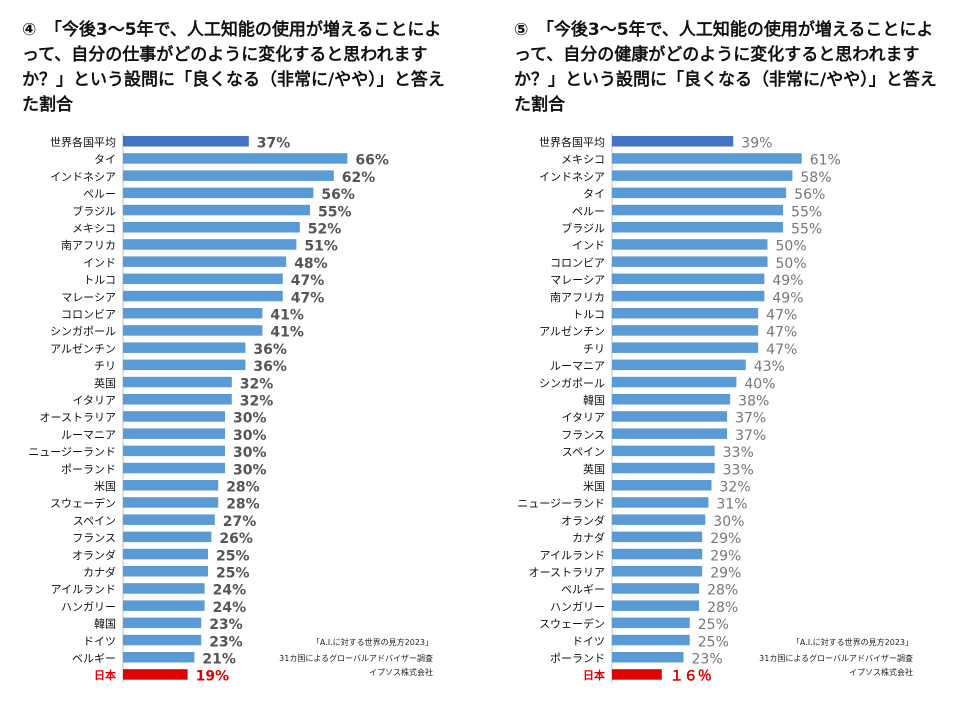 The width and height of the screenshot is (961, 702). Describe the element at coordinates (707, 660) in the screenshot. I see `value-label-health-30: 23%` at that location.